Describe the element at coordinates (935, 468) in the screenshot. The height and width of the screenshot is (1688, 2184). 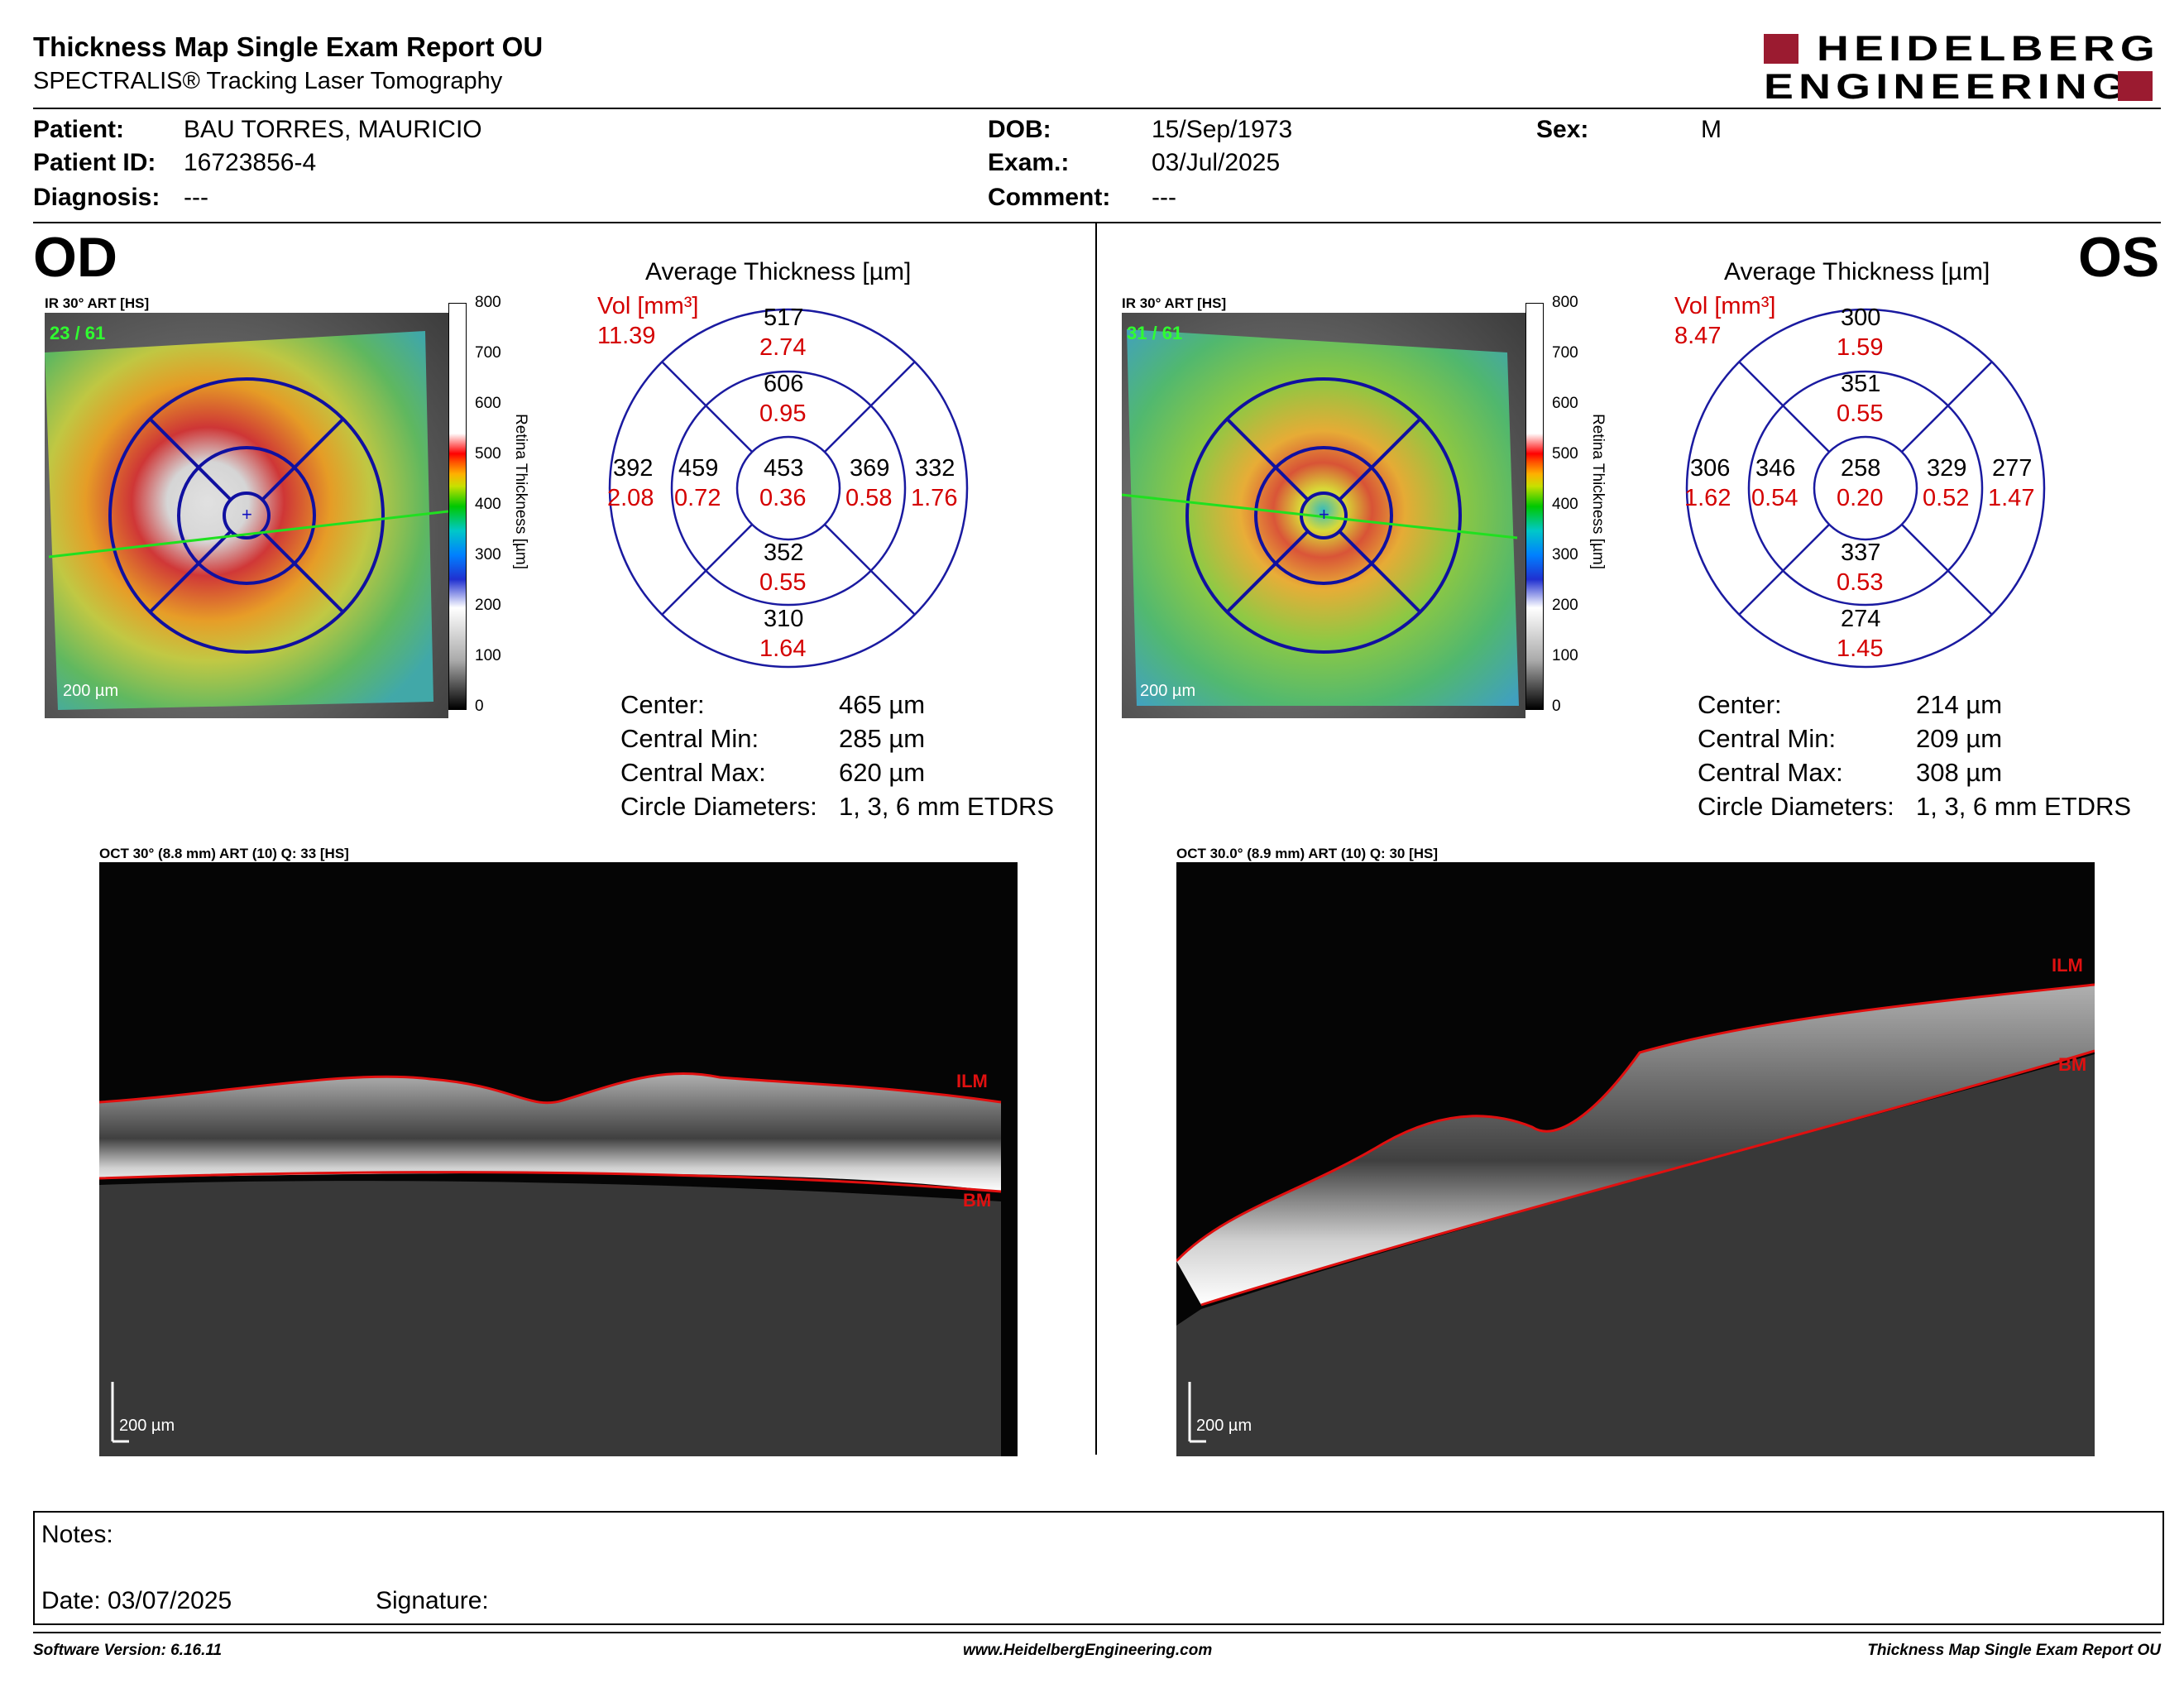
I see `od-outer-right-thickness: 332` at that location.